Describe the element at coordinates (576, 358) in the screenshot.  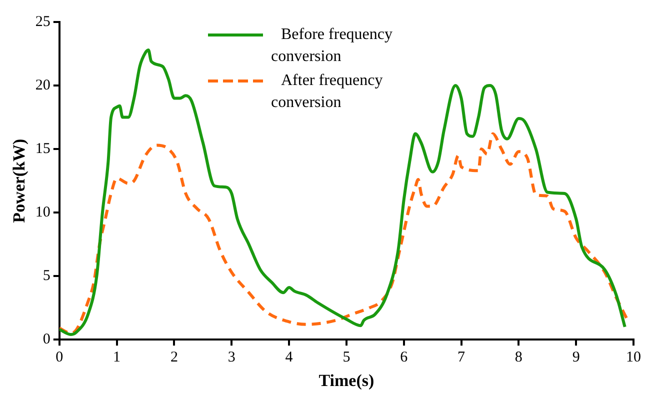
I see `x-tick-label: 9` at that location.